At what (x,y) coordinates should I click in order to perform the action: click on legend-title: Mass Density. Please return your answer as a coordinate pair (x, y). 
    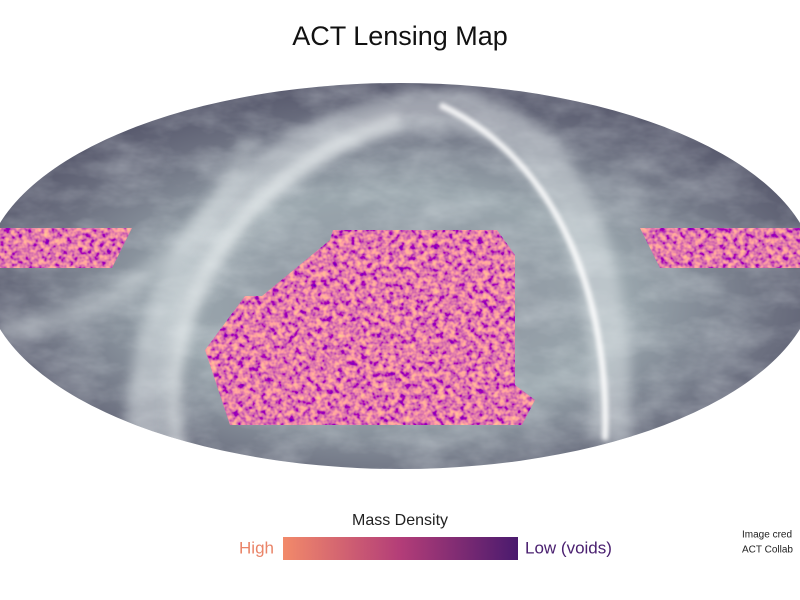
    Looking at the image, I should click on (400, 520).